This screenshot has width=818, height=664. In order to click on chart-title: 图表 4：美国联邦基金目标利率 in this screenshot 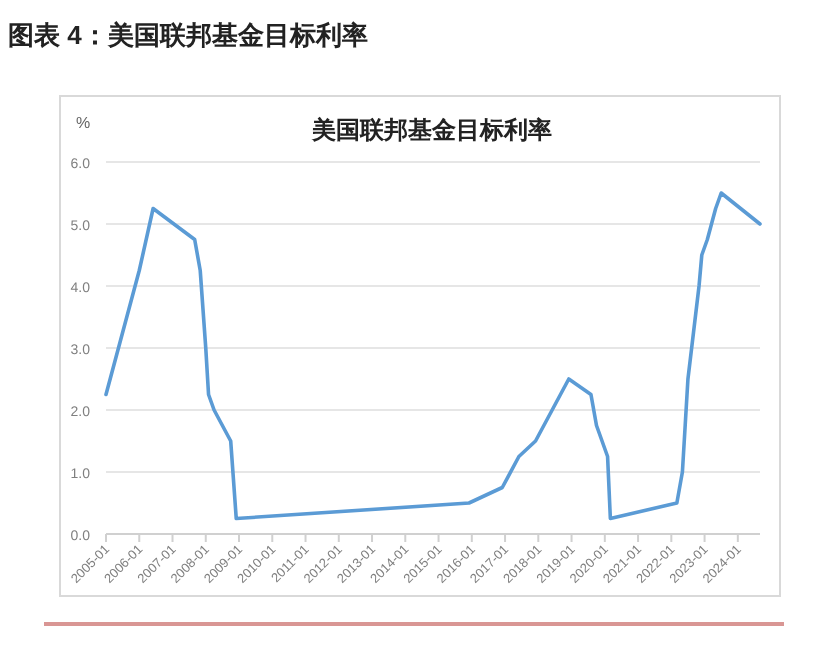, I will do `click(188, 35)`.